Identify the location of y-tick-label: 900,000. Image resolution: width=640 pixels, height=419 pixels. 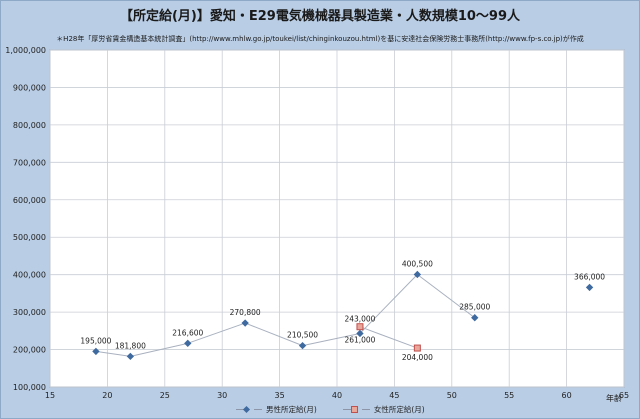
(29, 87).